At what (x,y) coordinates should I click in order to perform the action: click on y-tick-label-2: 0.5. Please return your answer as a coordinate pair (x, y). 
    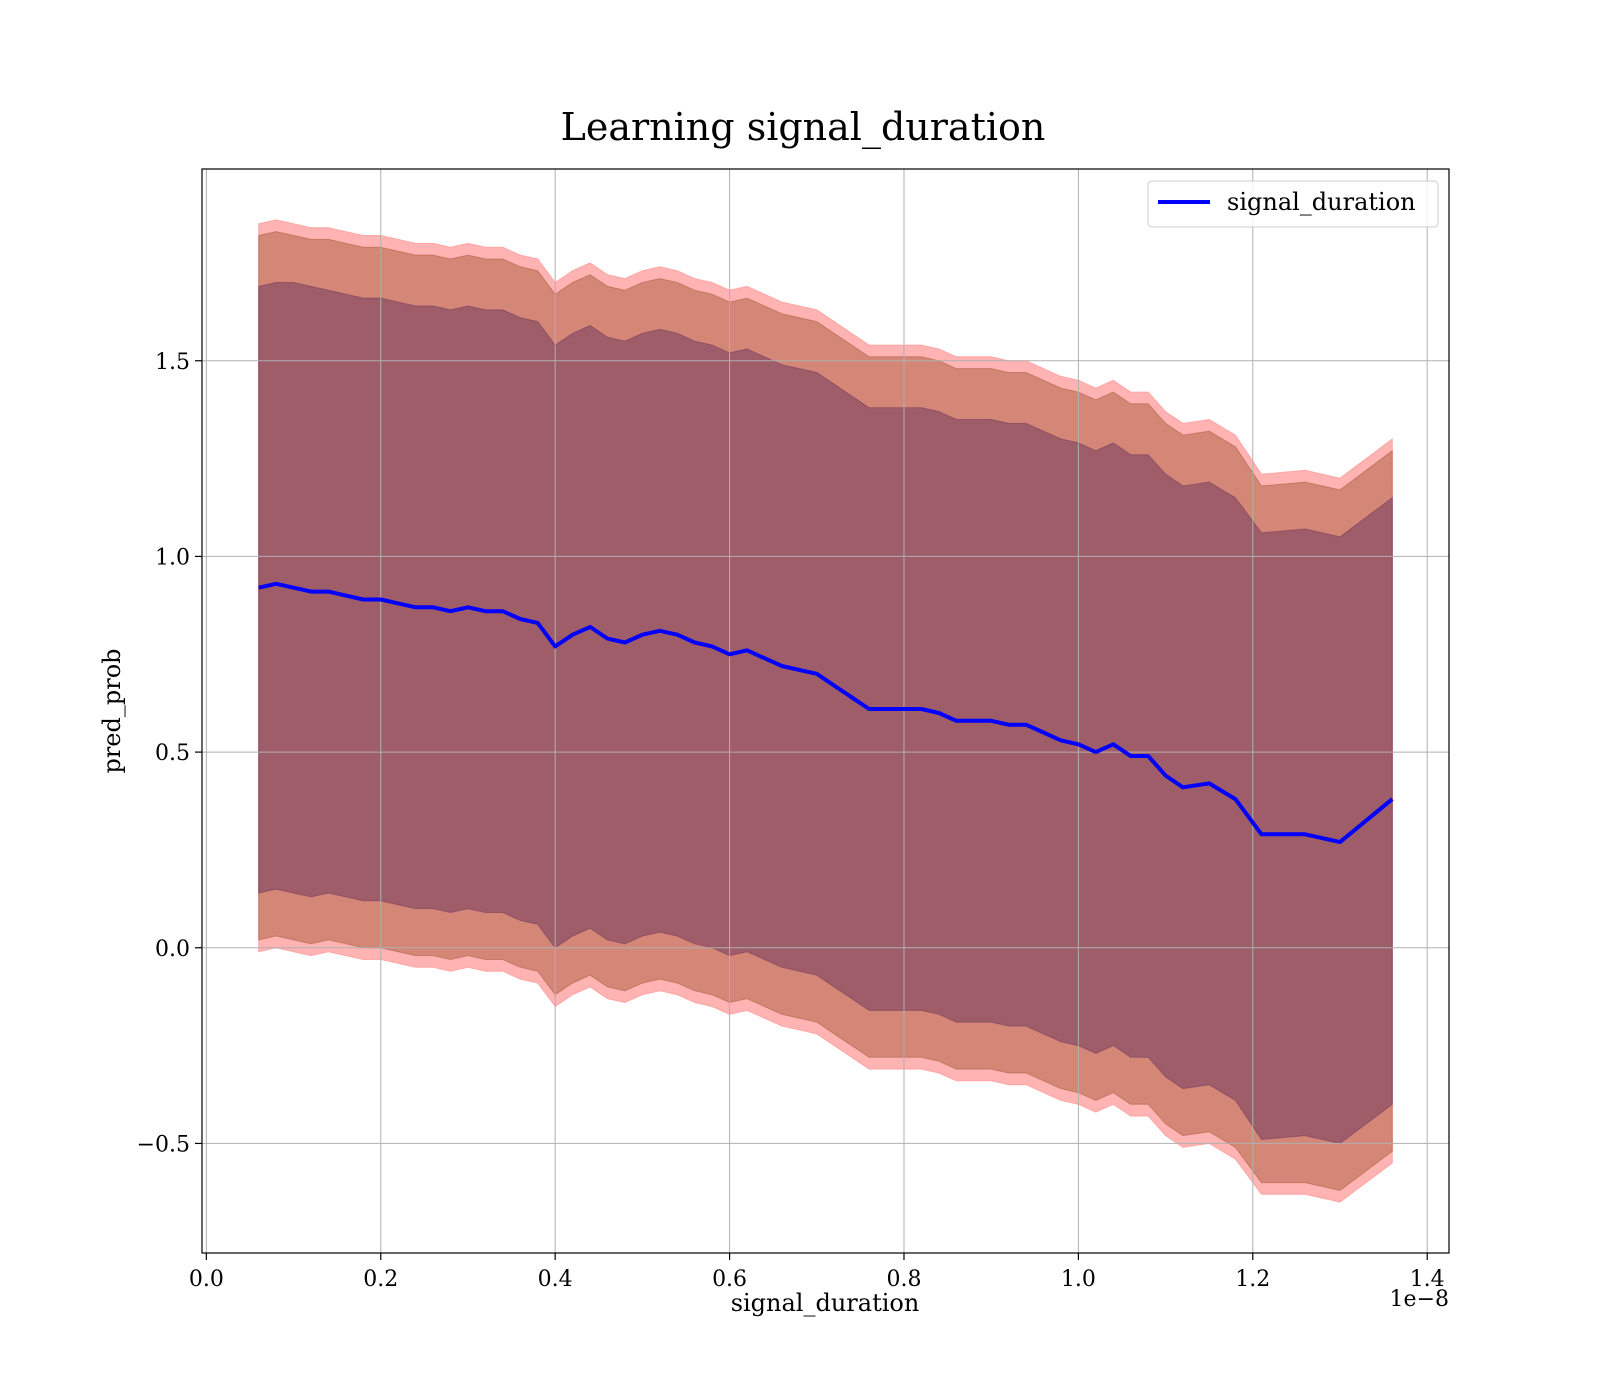
    Looking at the image, I should click on (172, 753).